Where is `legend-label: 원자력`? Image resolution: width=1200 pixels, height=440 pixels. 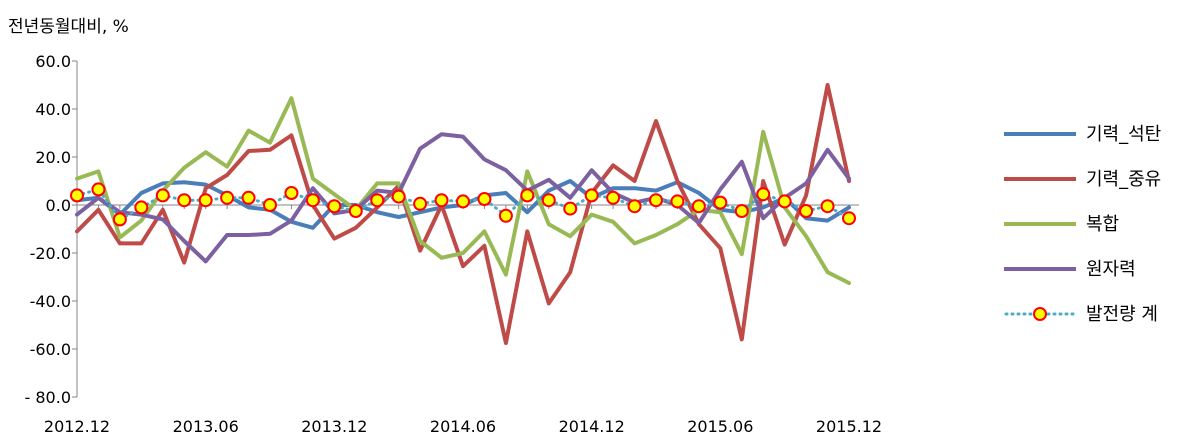 legend-label: 원자력 is located at coordinates (1111, 269).